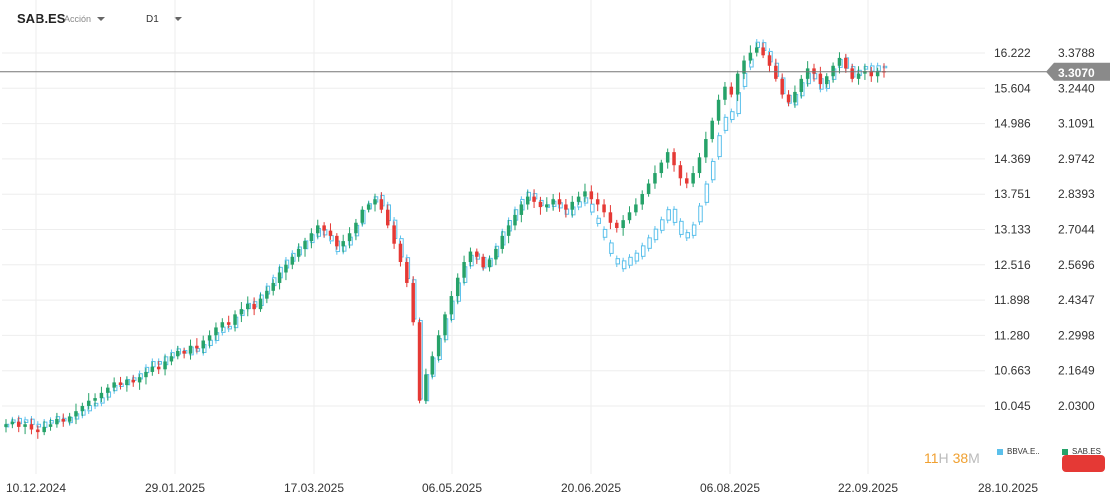  I want to click on timeframe-label: D1, so click(152, 19).